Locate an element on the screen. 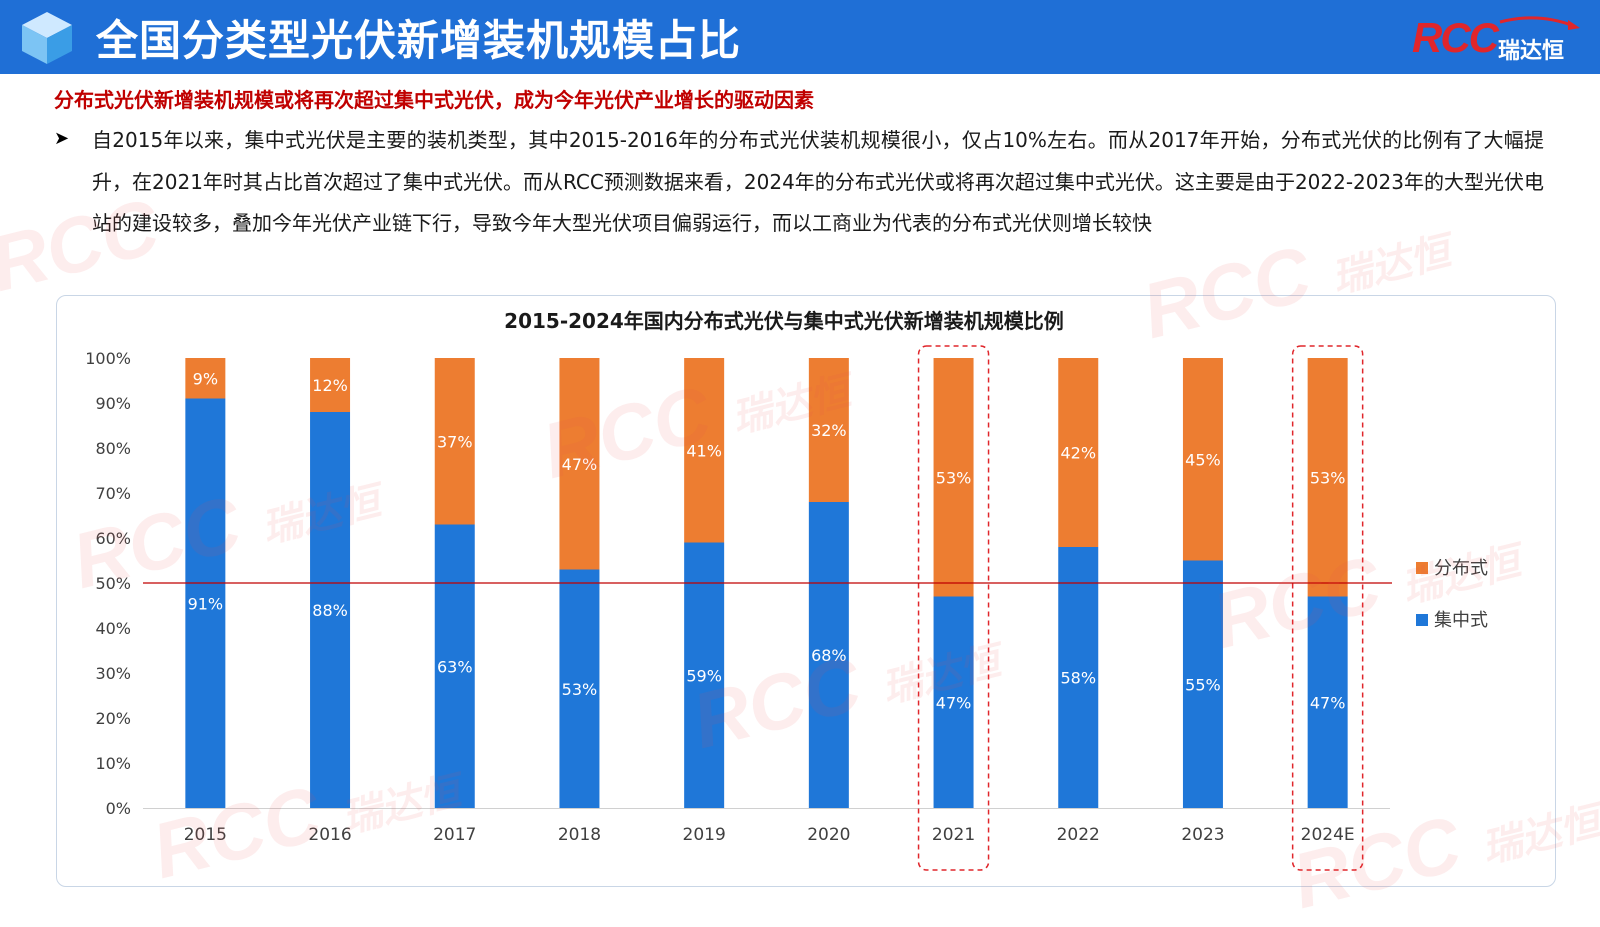 This screenshot has height=927, width=1600. legend-label: 集中式 is located at coordinates (1461, 620).